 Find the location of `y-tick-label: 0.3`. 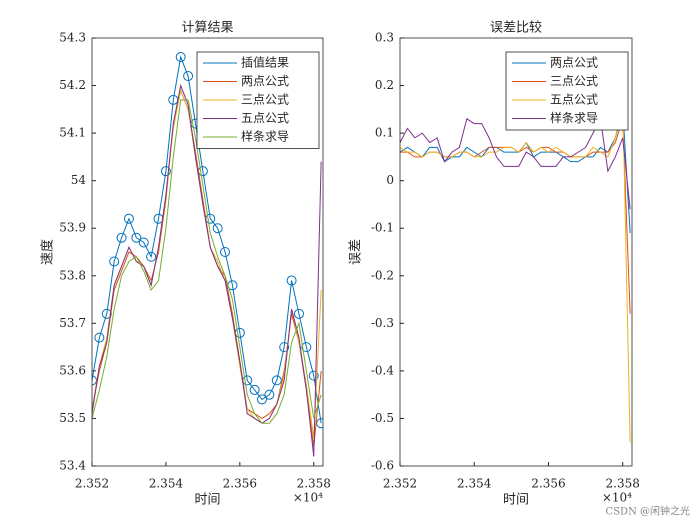

y-tick-label: 0.3 is located at coordinates (384, 38).